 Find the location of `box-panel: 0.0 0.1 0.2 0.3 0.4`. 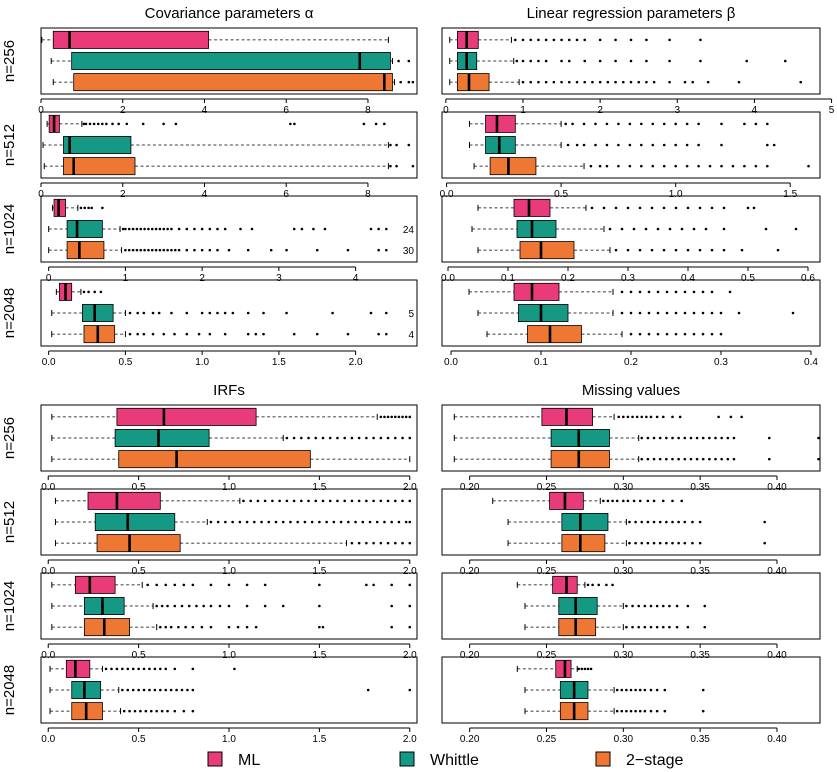

box-panel: 0.0 0.1 0.2 0.3 0.4 is located at coordinates (631, 323).